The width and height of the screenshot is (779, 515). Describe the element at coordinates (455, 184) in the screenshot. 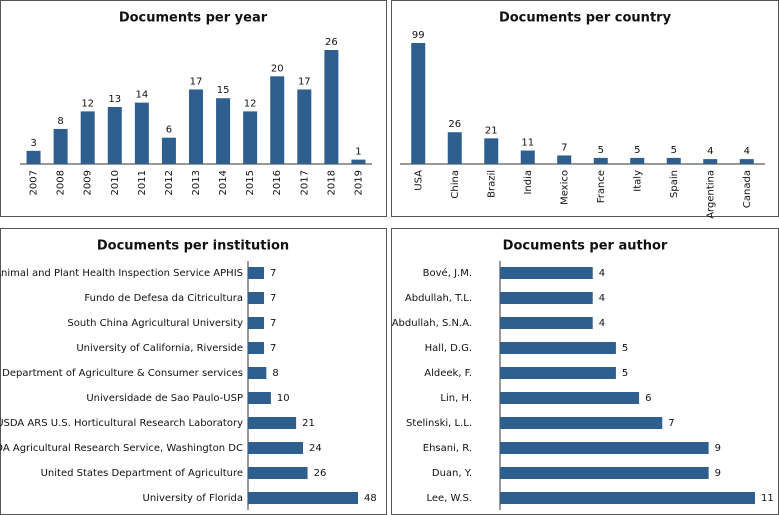

I see `x-tick-label: China` at that location.